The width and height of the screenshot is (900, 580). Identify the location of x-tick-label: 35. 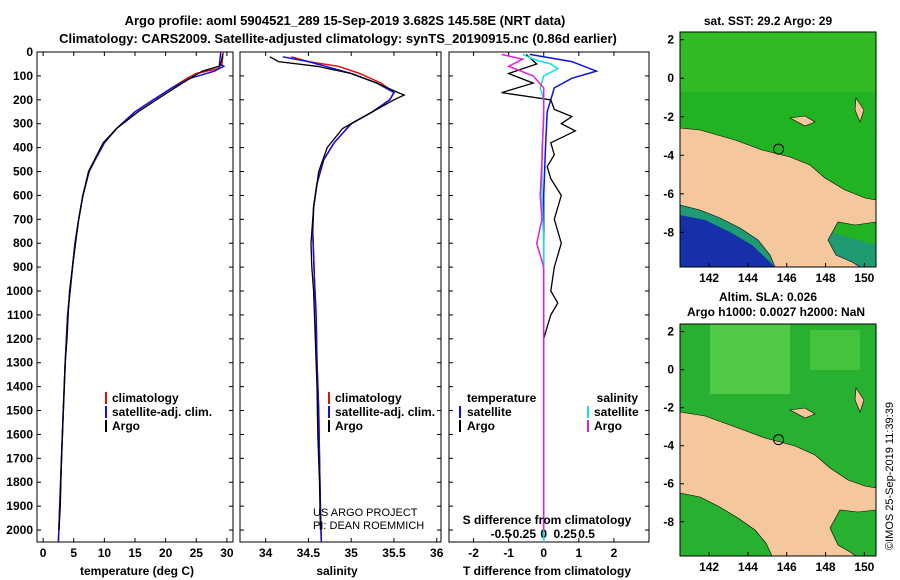
(352, 553).